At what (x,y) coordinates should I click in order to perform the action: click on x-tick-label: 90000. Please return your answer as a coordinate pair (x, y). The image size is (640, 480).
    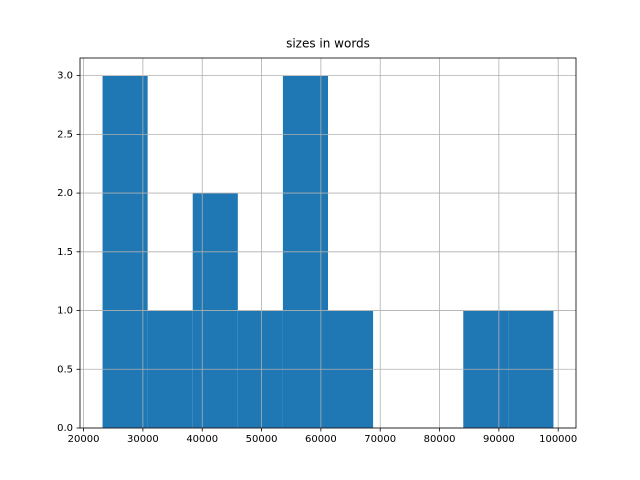
    Looking at the image, I should click on (499, 439).